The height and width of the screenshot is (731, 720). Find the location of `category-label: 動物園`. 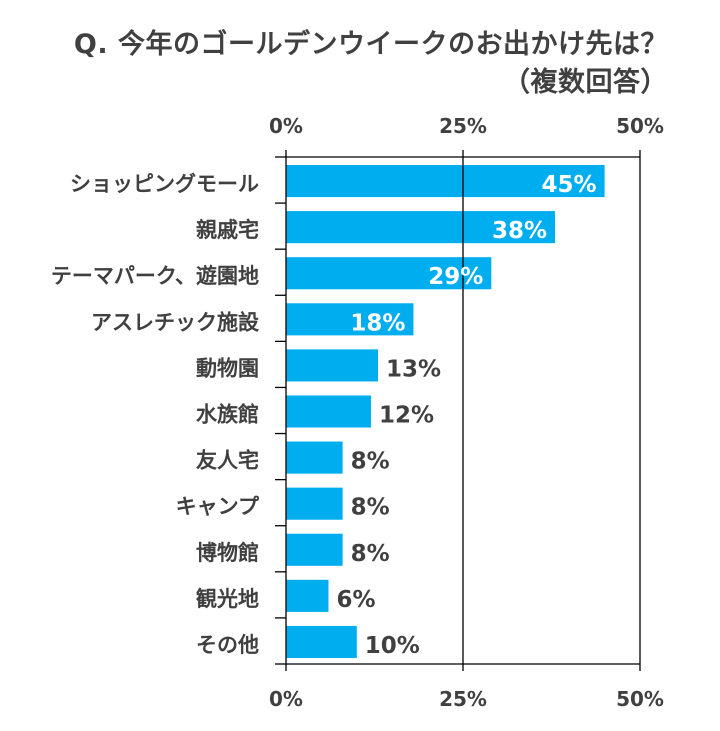

category-label: 動物園 is located at coordinates (227, 368).